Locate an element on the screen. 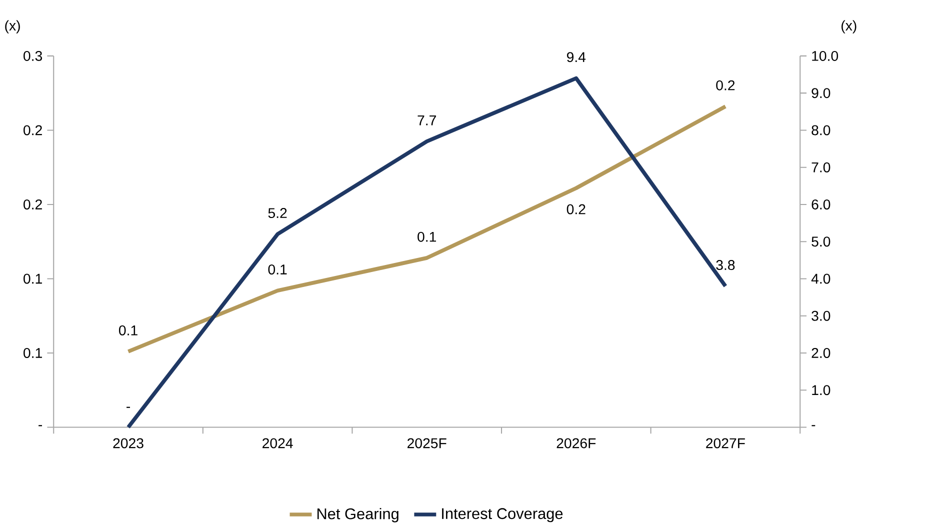 This screenshot has height=526, width=949. y2-tick-label: 2.0 is located at coordinates (821, 353).